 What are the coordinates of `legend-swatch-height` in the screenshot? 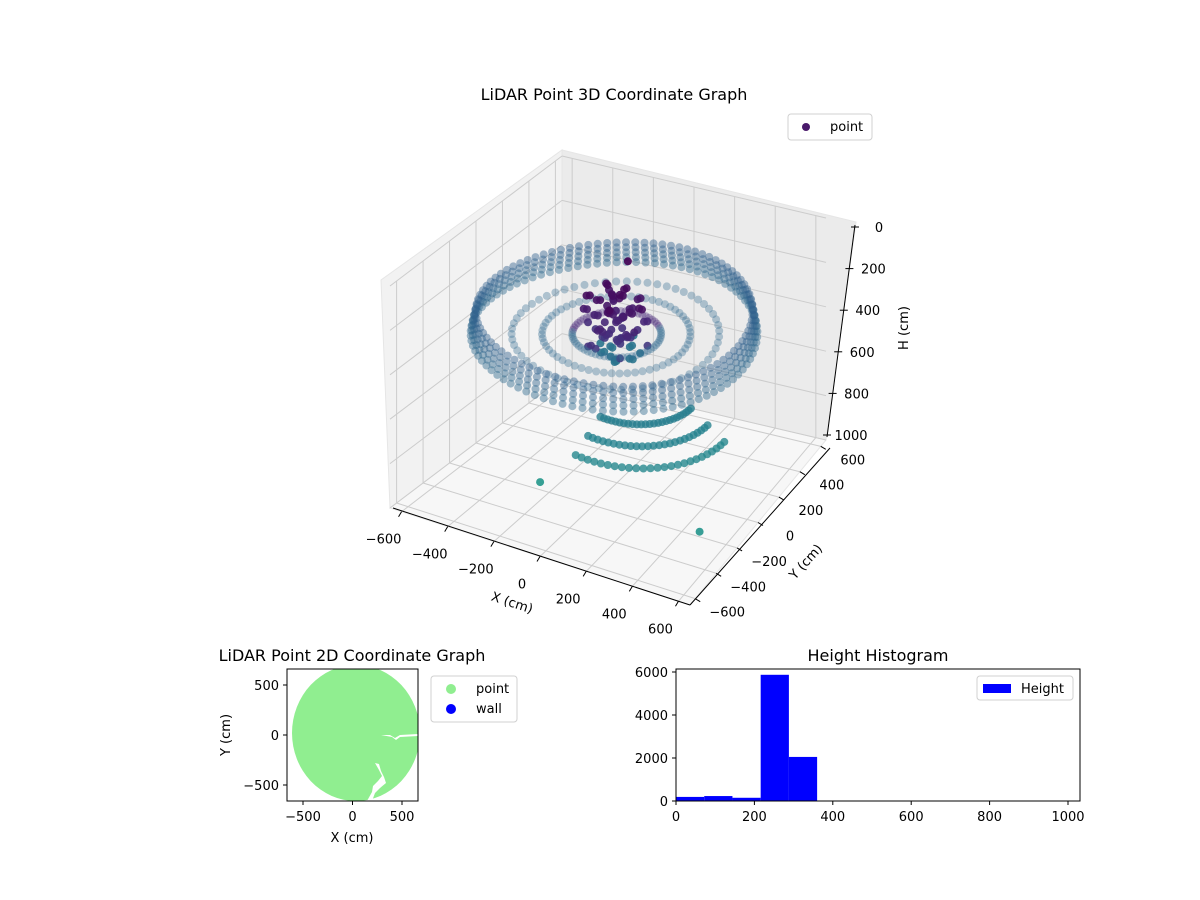 It's located at (997, 688).